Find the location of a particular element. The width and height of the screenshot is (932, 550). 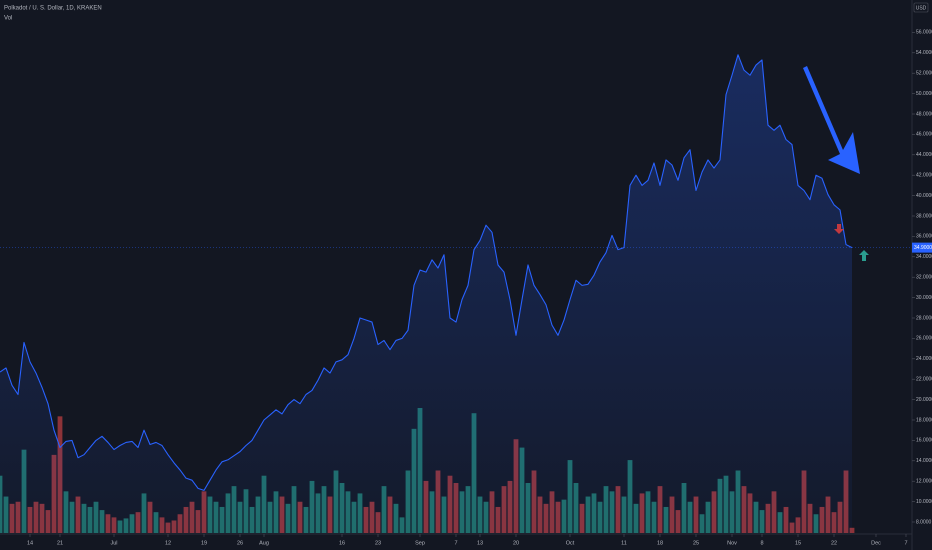

x-tick-label: 8 is located at coordinates (761, 543).